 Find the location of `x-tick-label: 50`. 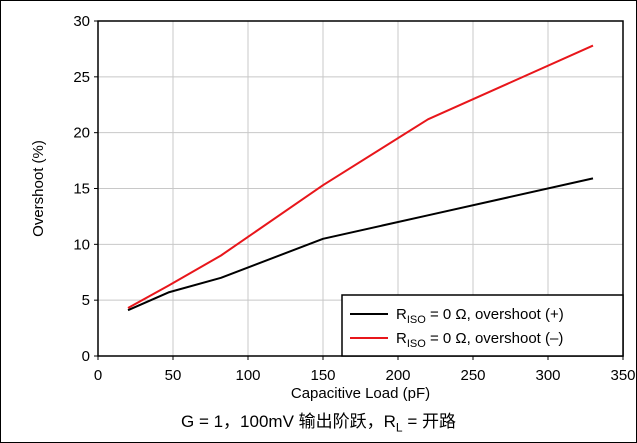

x-tick-label: 50 is located at coordinates (173, 375).